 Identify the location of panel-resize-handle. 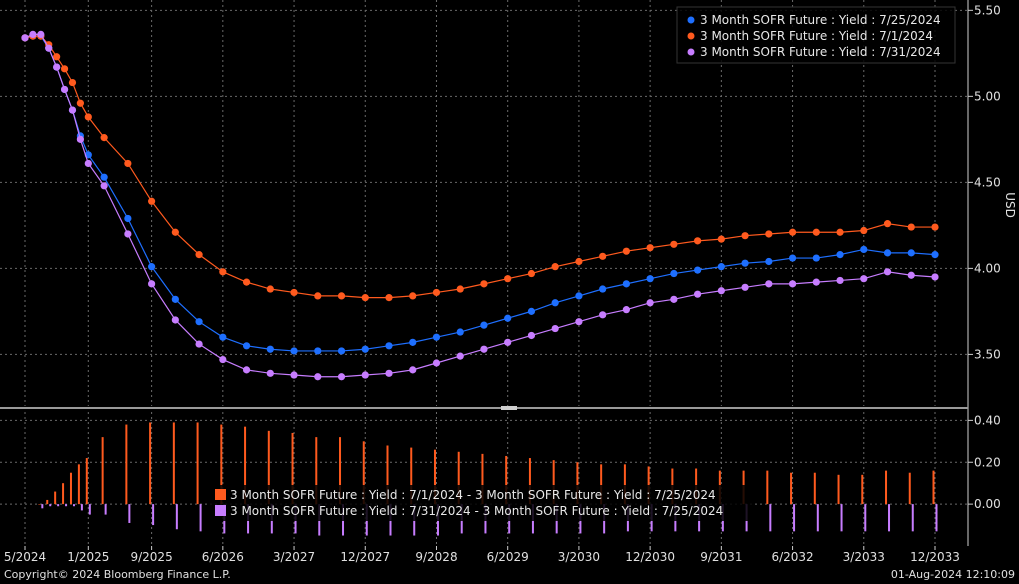
(509, 408).